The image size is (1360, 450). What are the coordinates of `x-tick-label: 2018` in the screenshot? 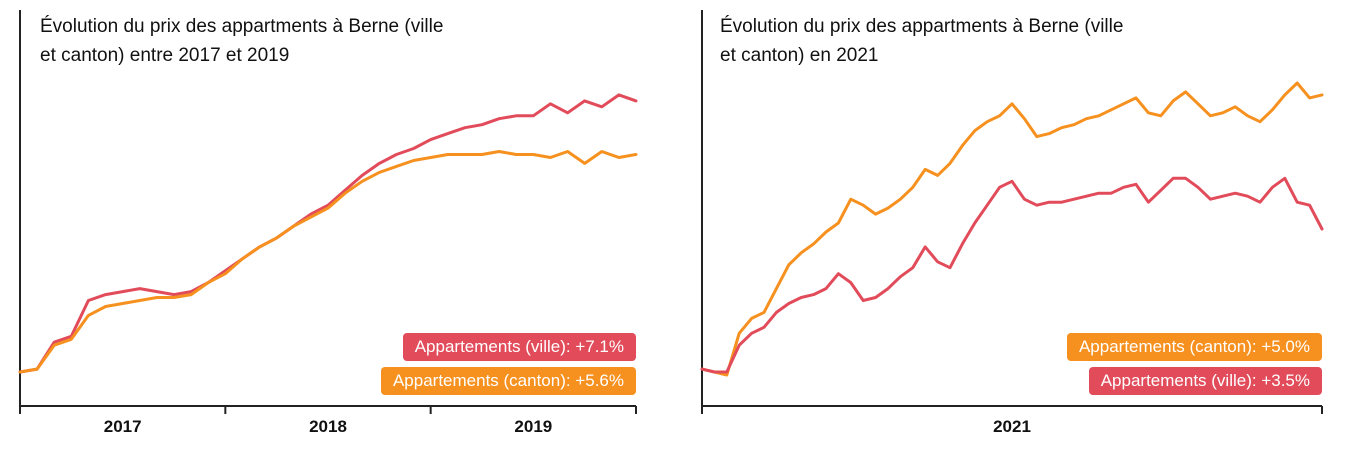 It's located at (328, 426).